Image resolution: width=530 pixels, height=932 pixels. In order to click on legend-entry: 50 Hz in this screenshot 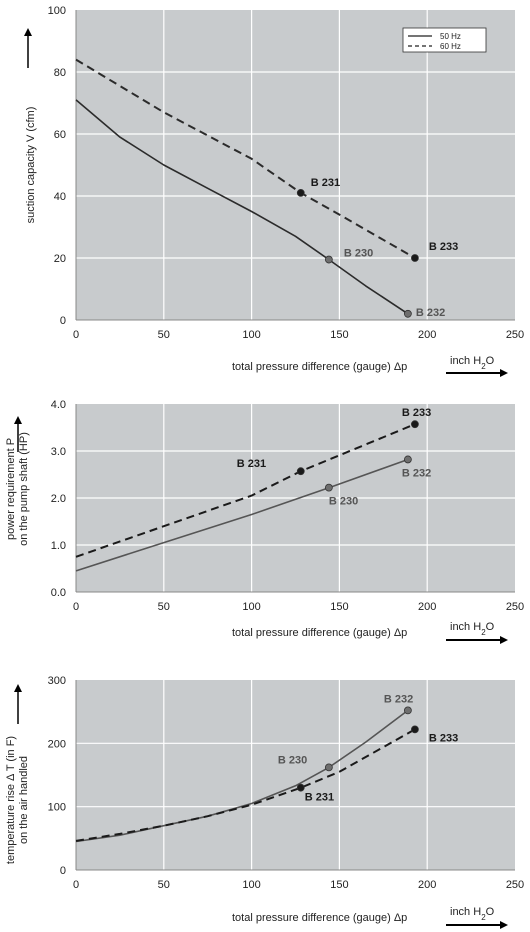, I will do `click(450, 36)`.